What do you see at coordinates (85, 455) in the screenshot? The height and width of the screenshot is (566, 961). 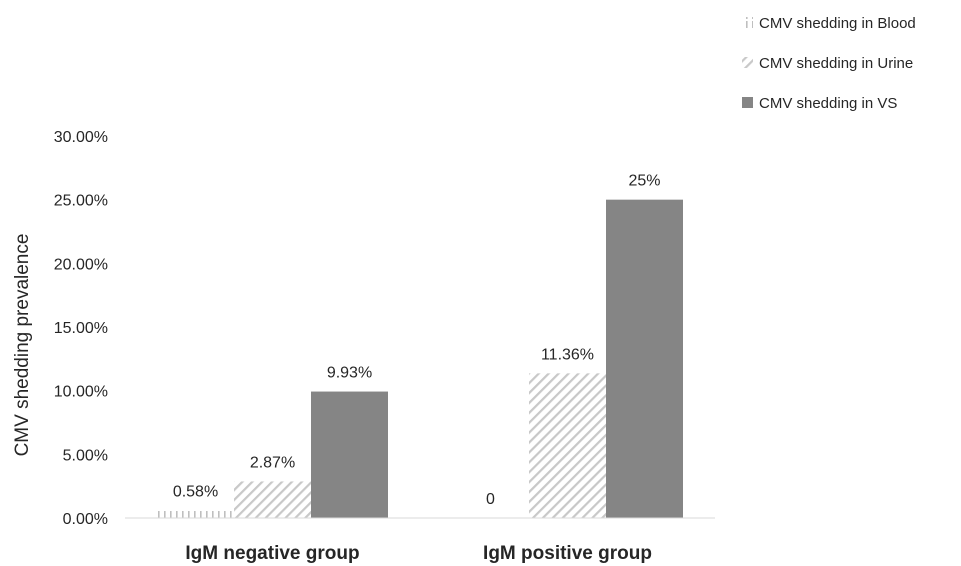 I see `y-tick-label: 5.00%` at bounding box center [85, 455].